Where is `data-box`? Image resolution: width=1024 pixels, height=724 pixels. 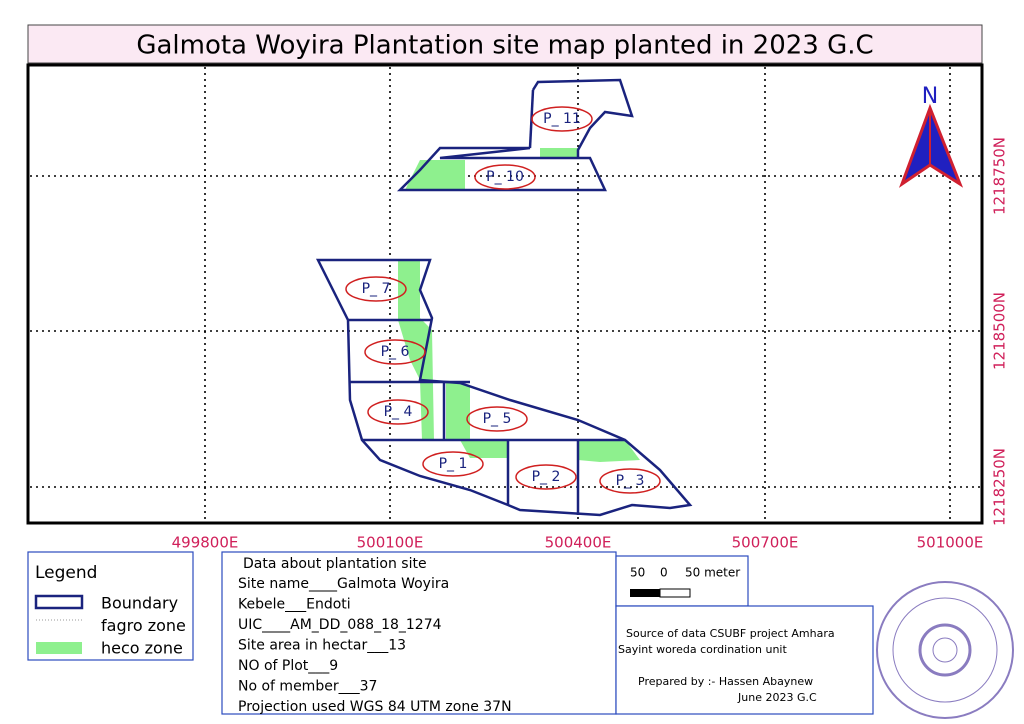
data-box is located at coordinates (419, 633).